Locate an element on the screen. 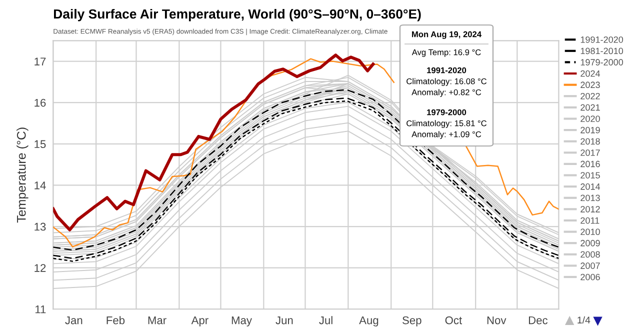 This screenshot has height=336, width=640. legend-label: 2019 is located at coordinates (590, 130).